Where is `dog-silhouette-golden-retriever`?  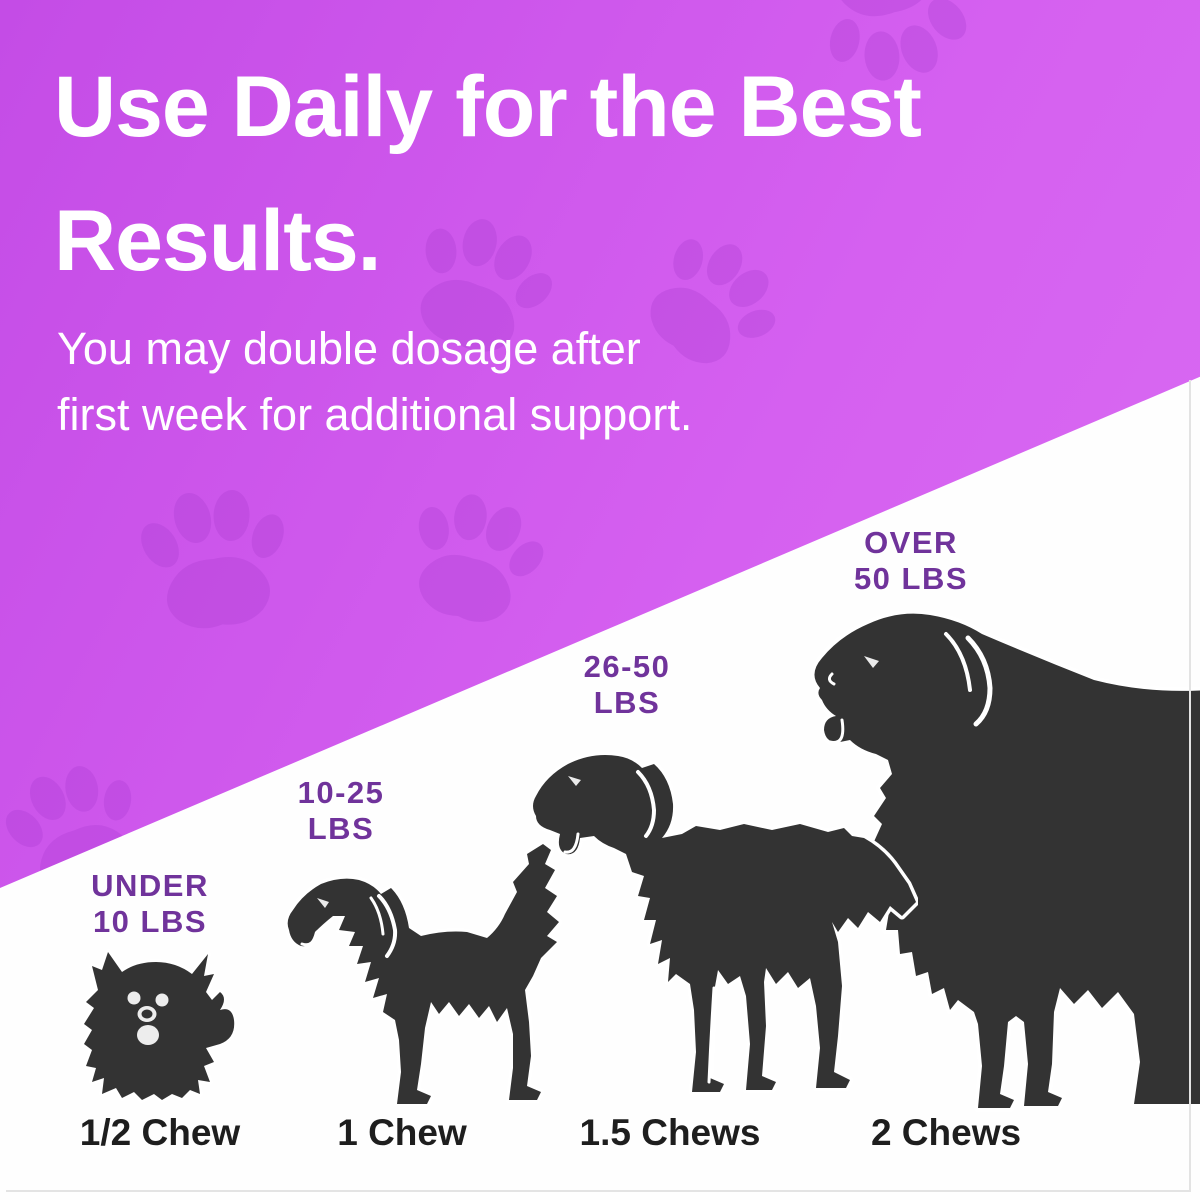 dog-silhouette-golden-retriever is located at coordinates (723, 923).